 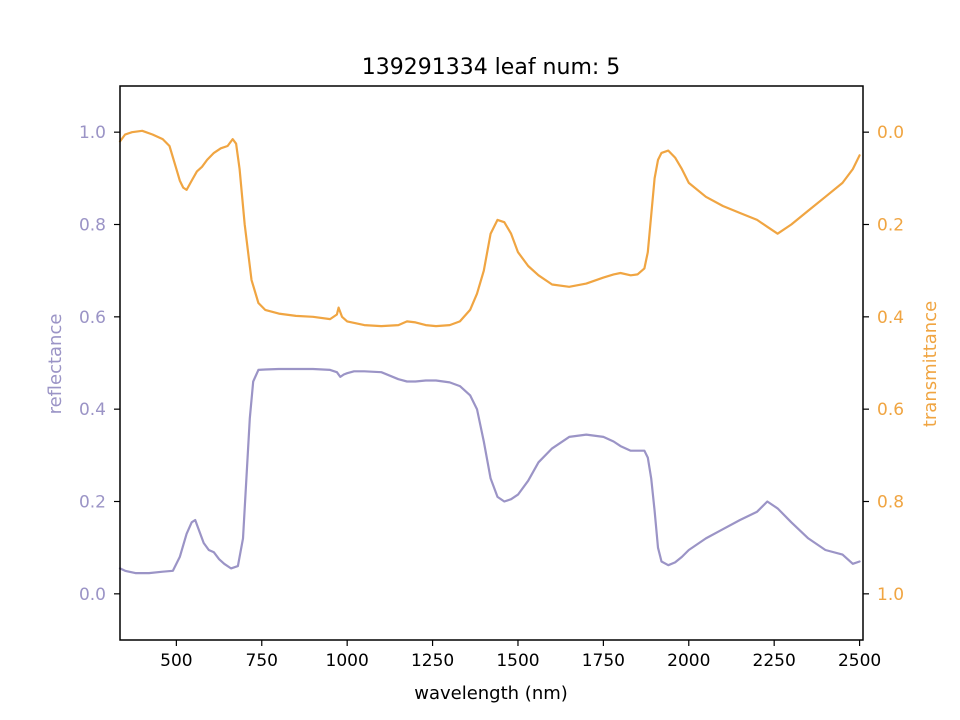 What do you see at coordinates (55, 364) in the screenshot?
I see `y-axis-left-label: reflectance` at bounding box center [55, 364].